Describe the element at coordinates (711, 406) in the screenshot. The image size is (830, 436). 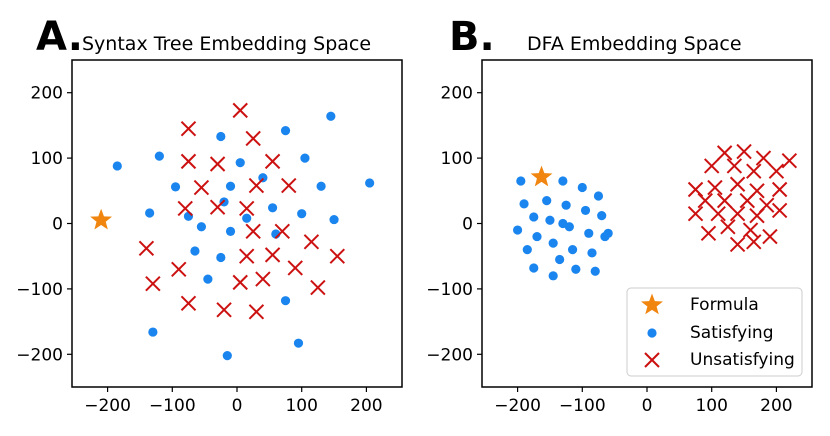
I see `x-tick-label: 100` at that location.